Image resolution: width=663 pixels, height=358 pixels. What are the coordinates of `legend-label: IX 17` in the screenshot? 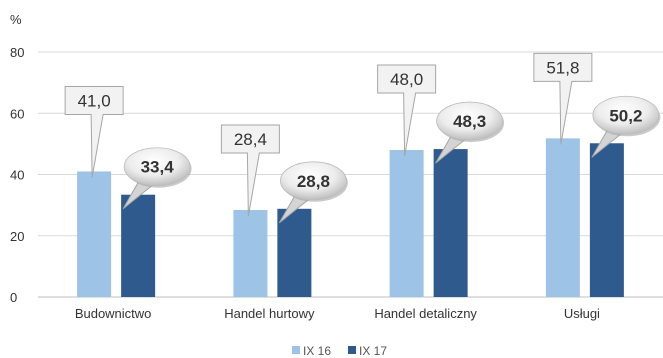 It's located at (373, 351).